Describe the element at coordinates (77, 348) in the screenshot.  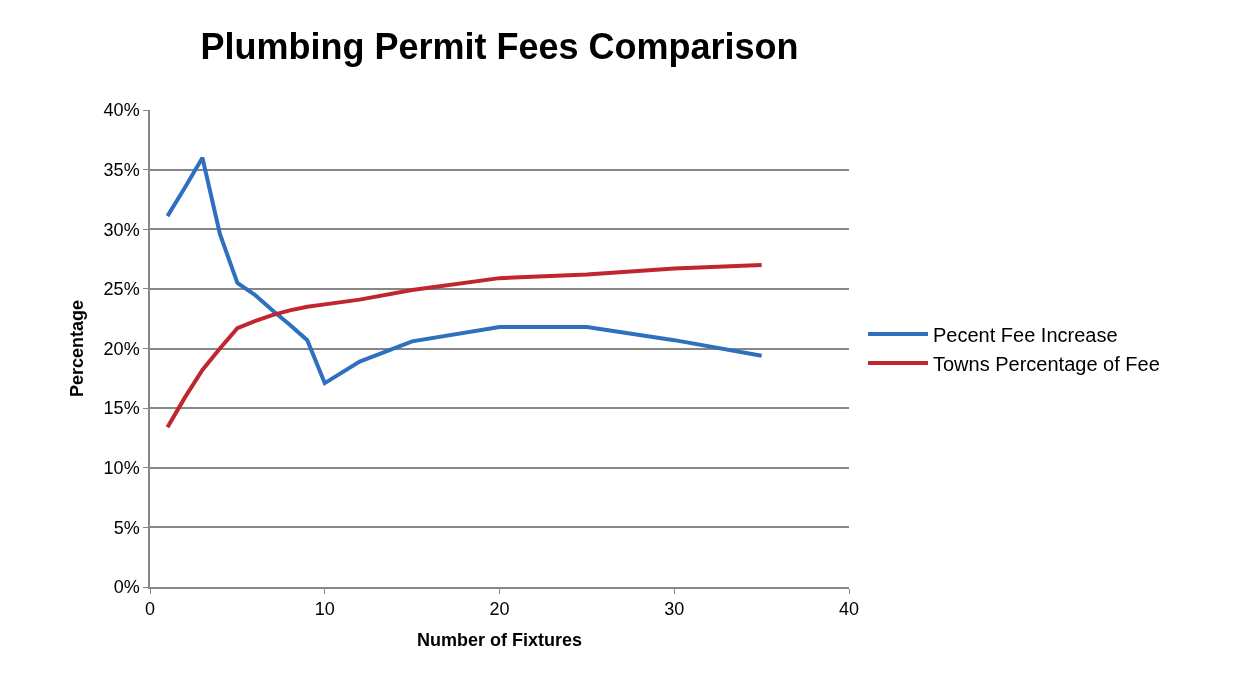
I see `y-axis-title: Percentage` at that location.